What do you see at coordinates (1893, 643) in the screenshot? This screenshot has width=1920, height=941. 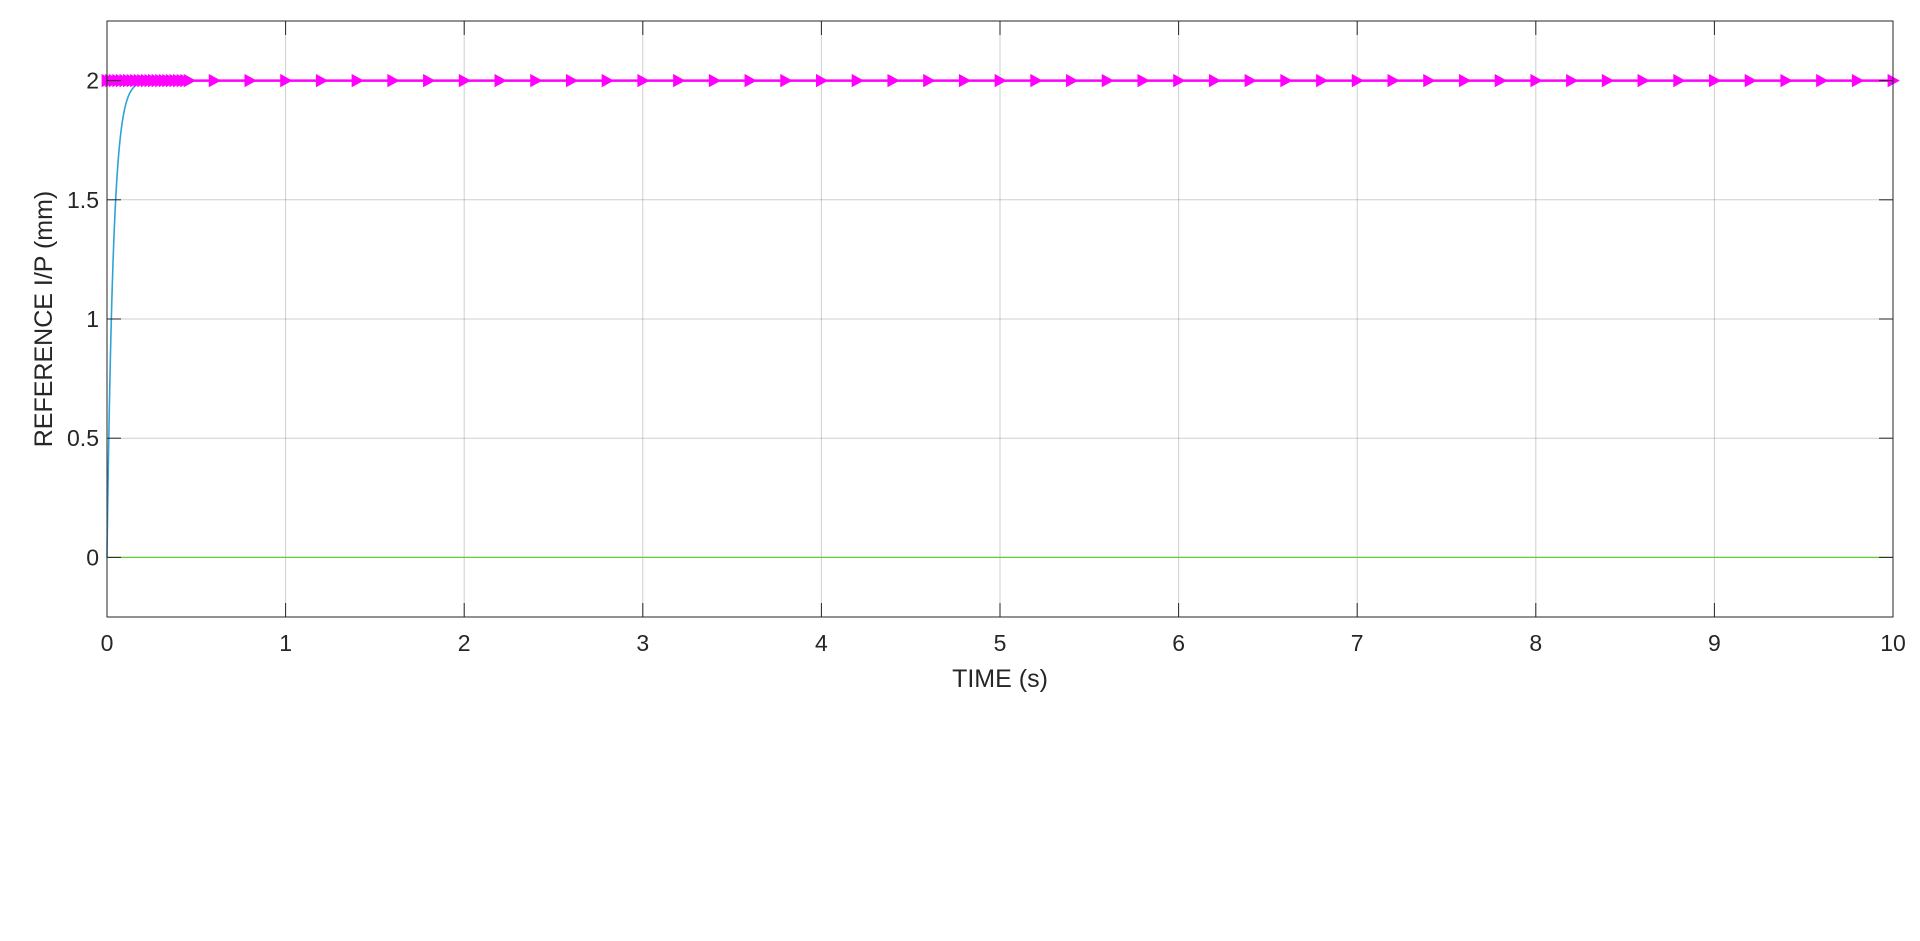 I see `x-tick-label: 10` at bounding box center [1893, 643].